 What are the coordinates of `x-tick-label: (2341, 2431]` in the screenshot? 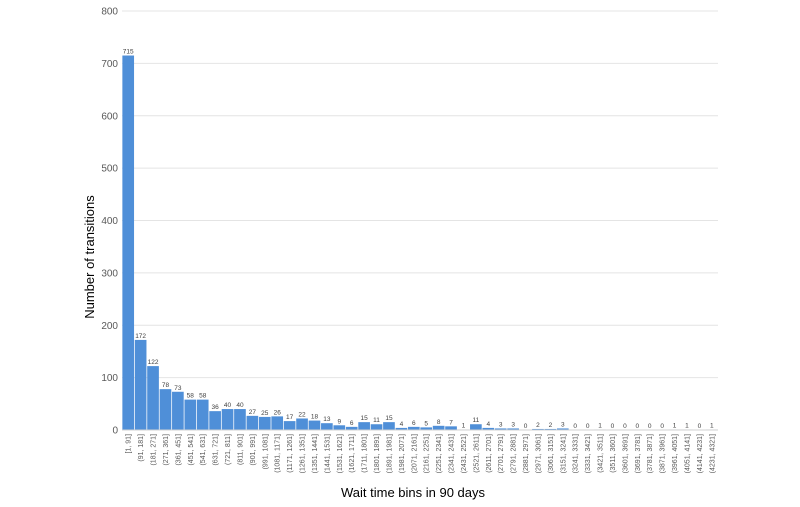 It's located at (452, 453).